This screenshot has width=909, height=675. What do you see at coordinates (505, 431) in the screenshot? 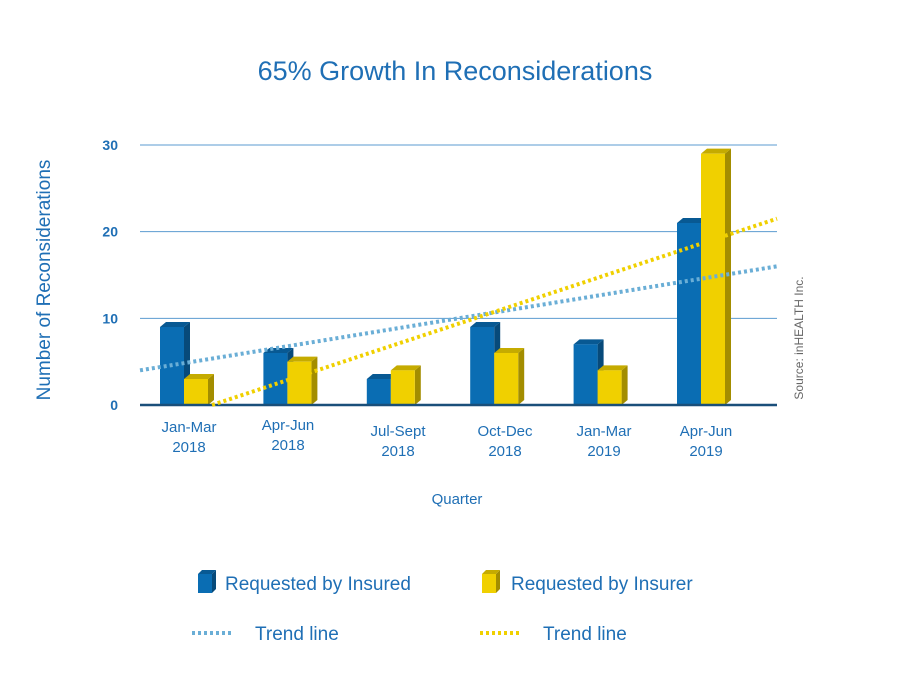
I see `x-tick-line: Oct-Dec` at bounding box center [505, 431].